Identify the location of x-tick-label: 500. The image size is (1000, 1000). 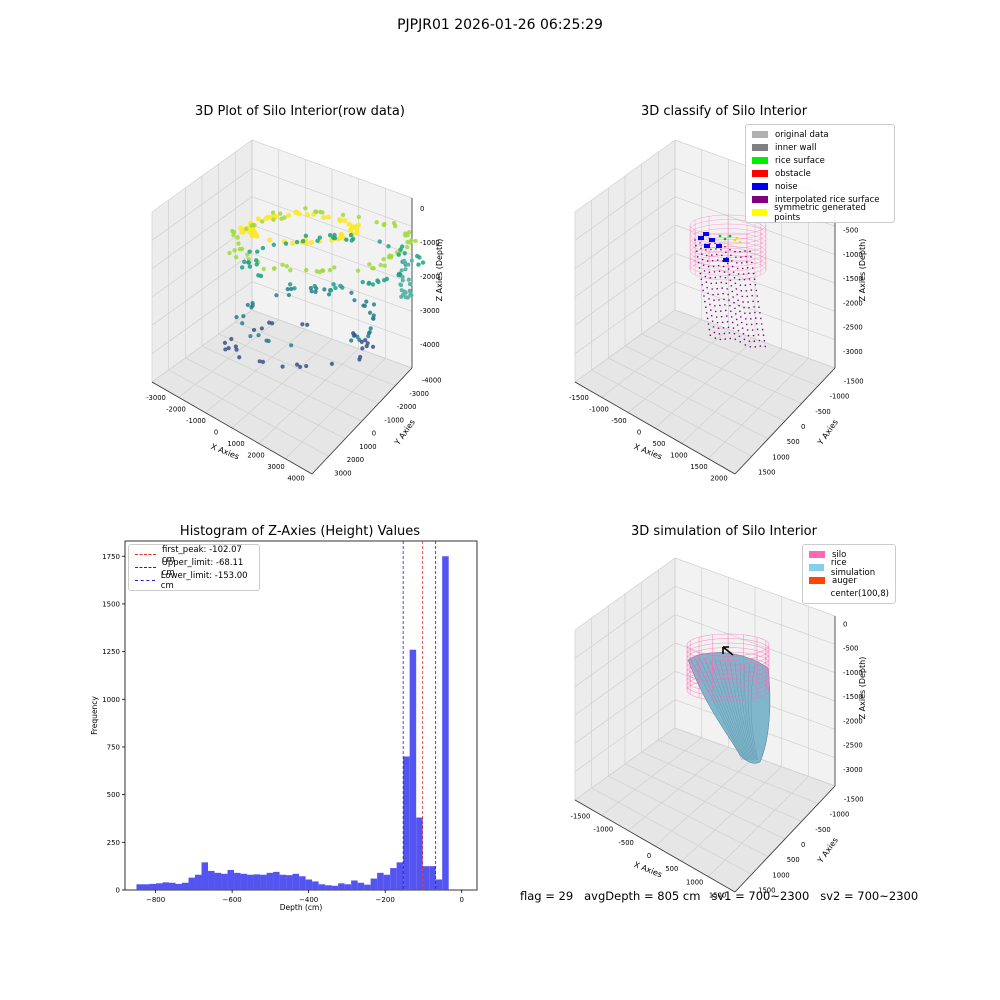
(671, 869).